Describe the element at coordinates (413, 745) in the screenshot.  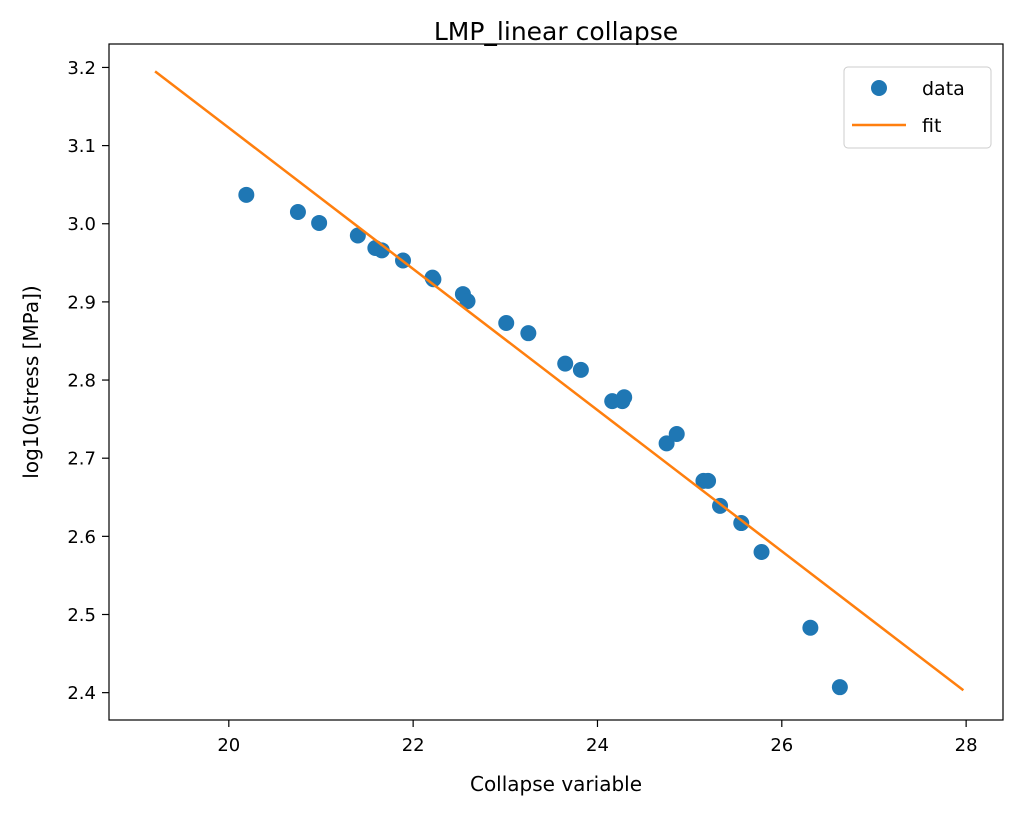
I see `x-tick-label: 22` at that location.